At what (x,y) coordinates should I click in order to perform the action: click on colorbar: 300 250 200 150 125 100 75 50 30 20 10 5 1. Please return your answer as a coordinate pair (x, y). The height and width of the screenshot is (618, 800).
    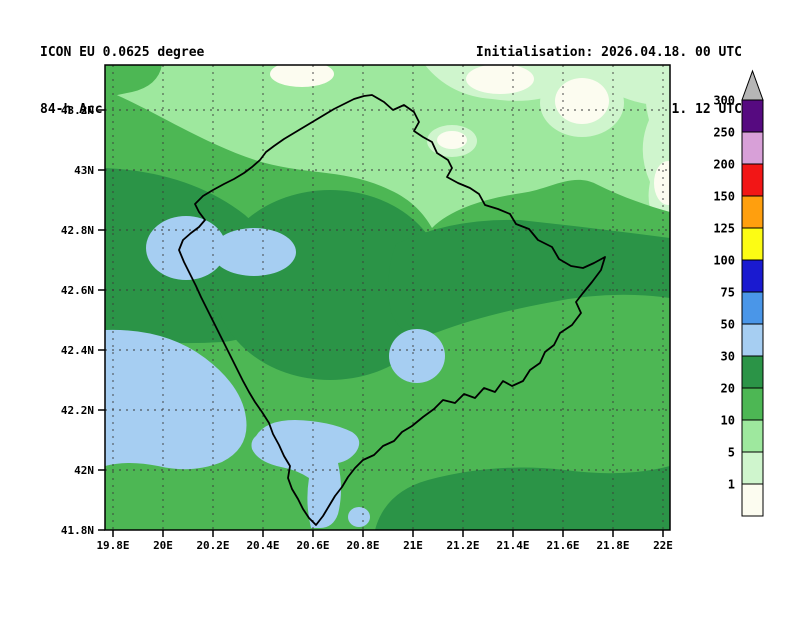
    Looking at the image, I should click on (738, 293).